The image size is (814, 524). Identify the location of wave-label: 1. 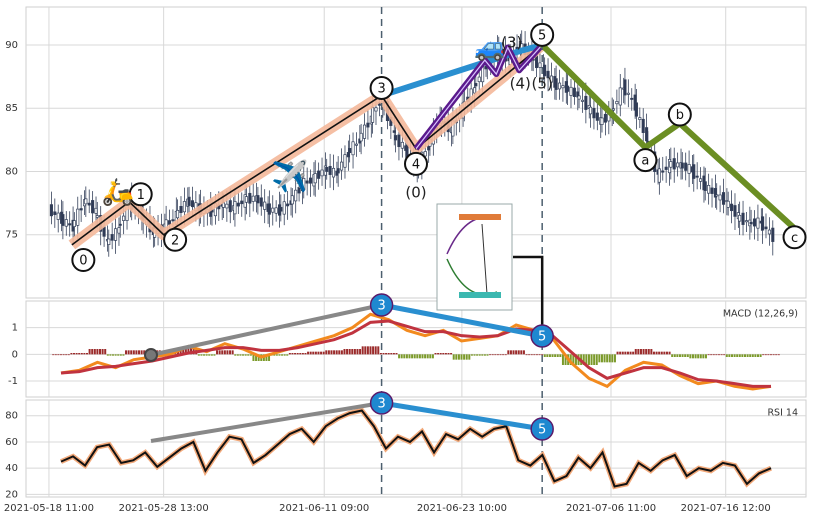
(141, 195).